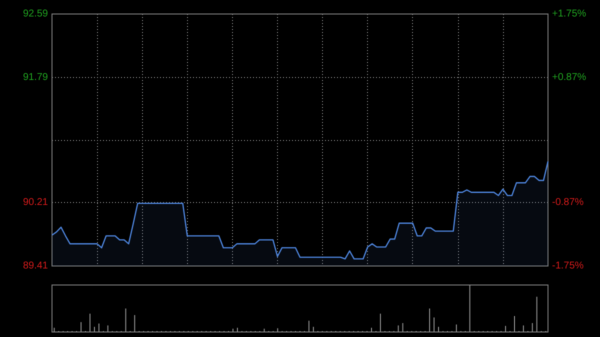 The height and width of the screenshot is (337, 600). Describe the element at coordinates (35, 202) in the screenshot. I see `y-tick-label: 90.21` at that location.